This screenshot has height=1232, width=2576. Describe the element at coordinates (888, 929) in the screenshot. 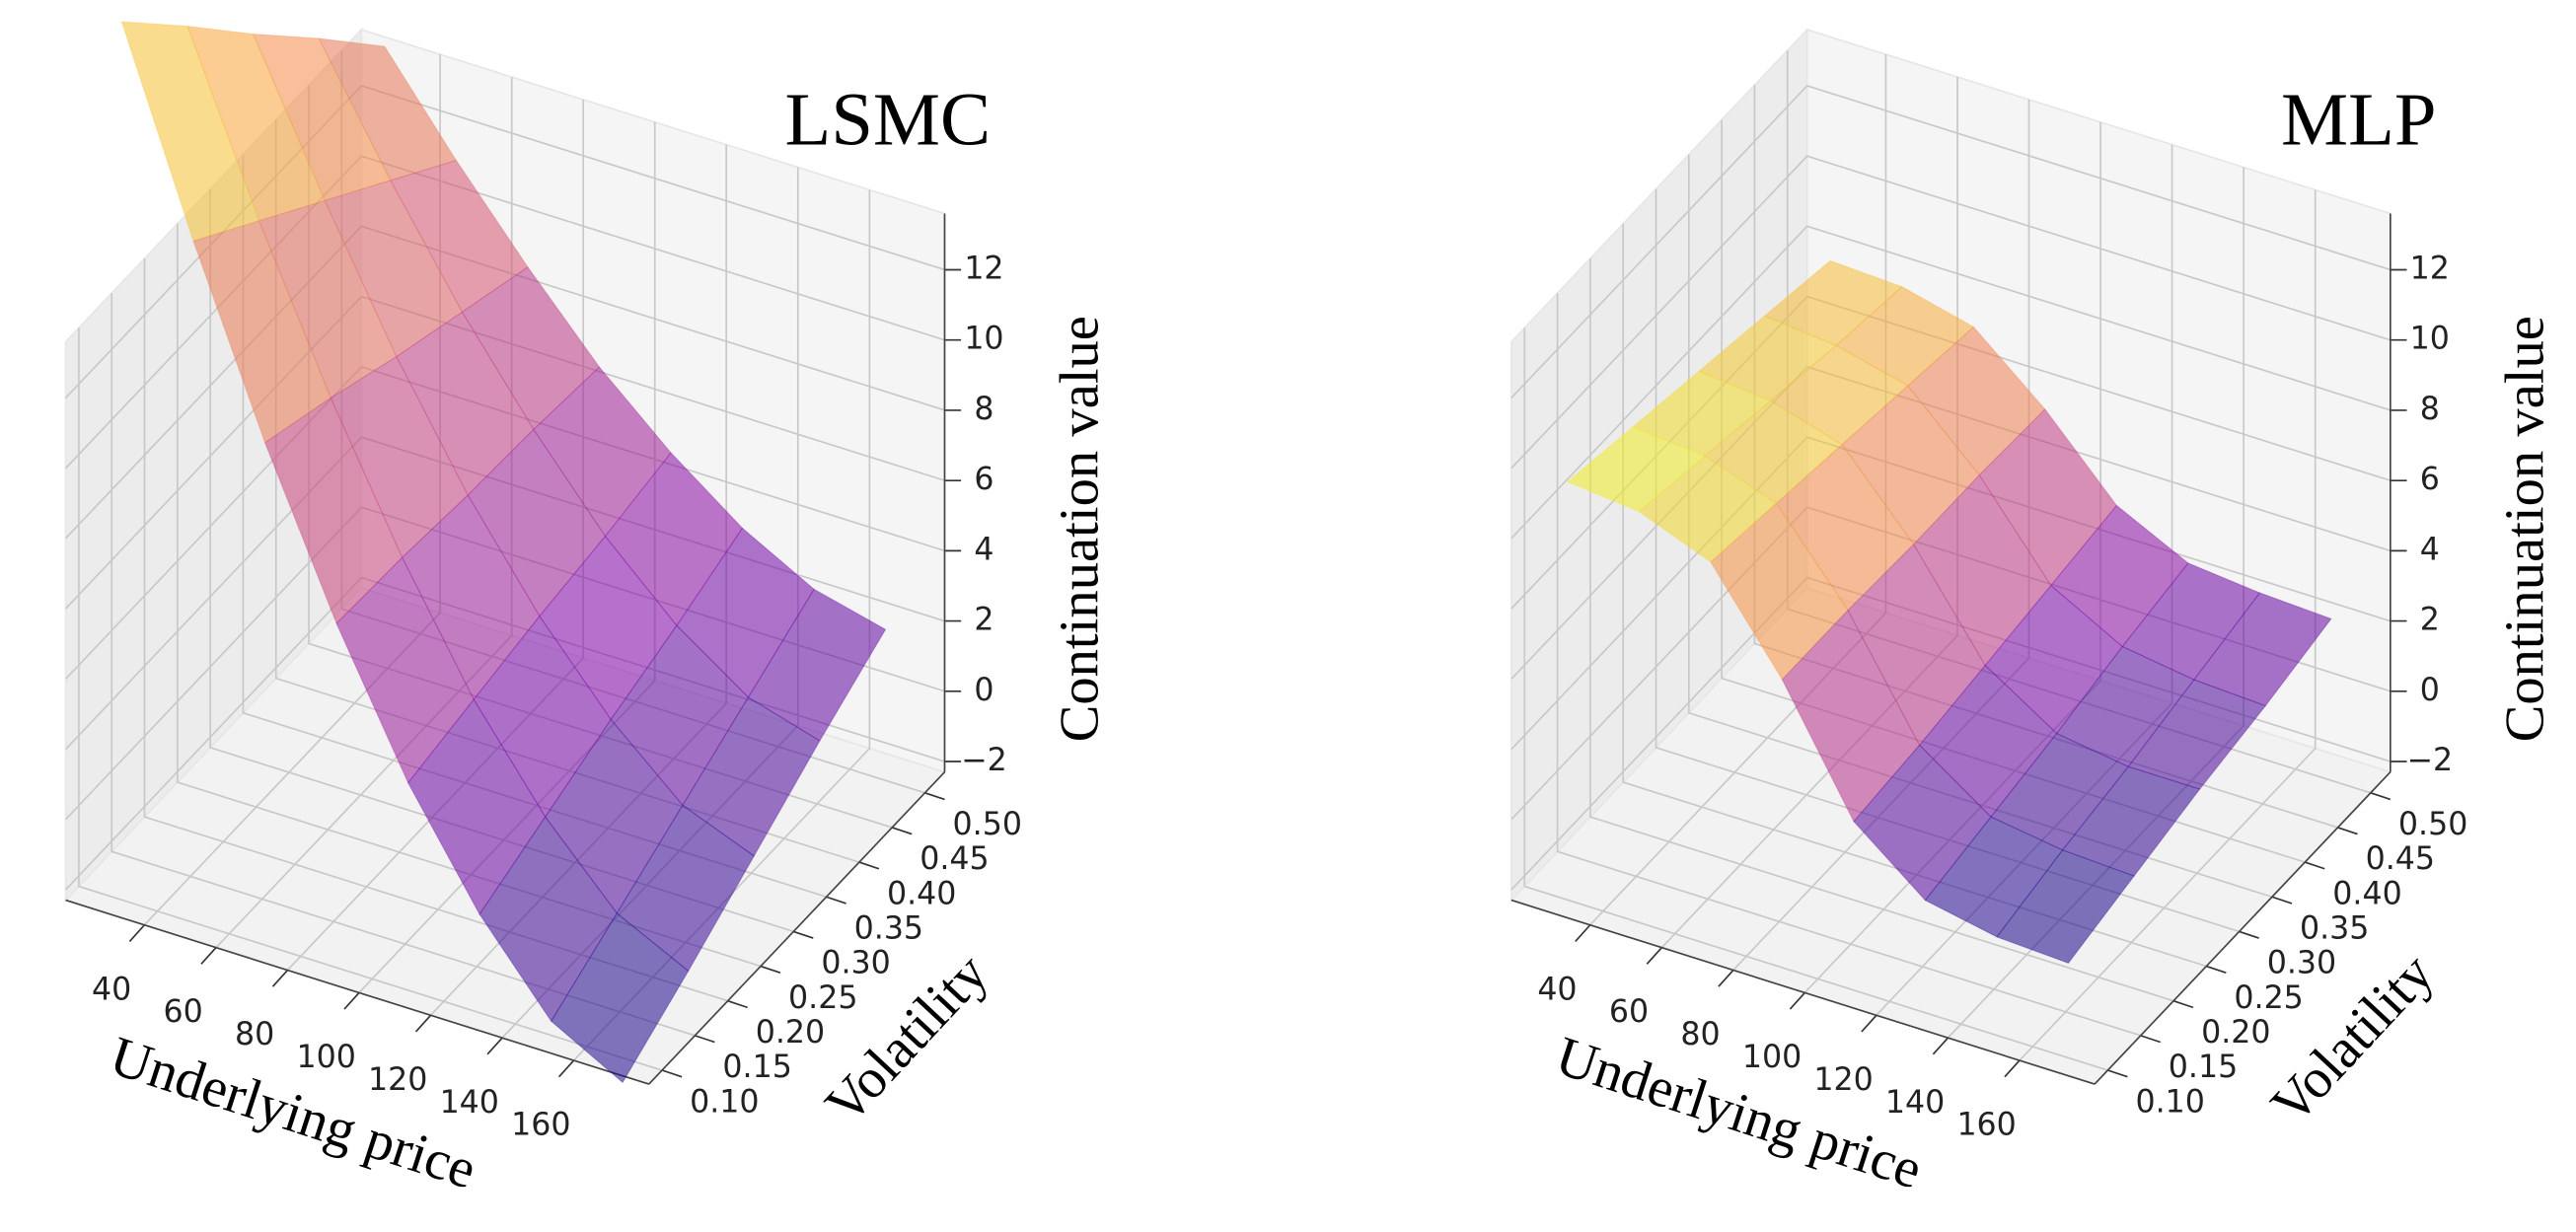

I see `y-tick-label: 0.35` at that location.